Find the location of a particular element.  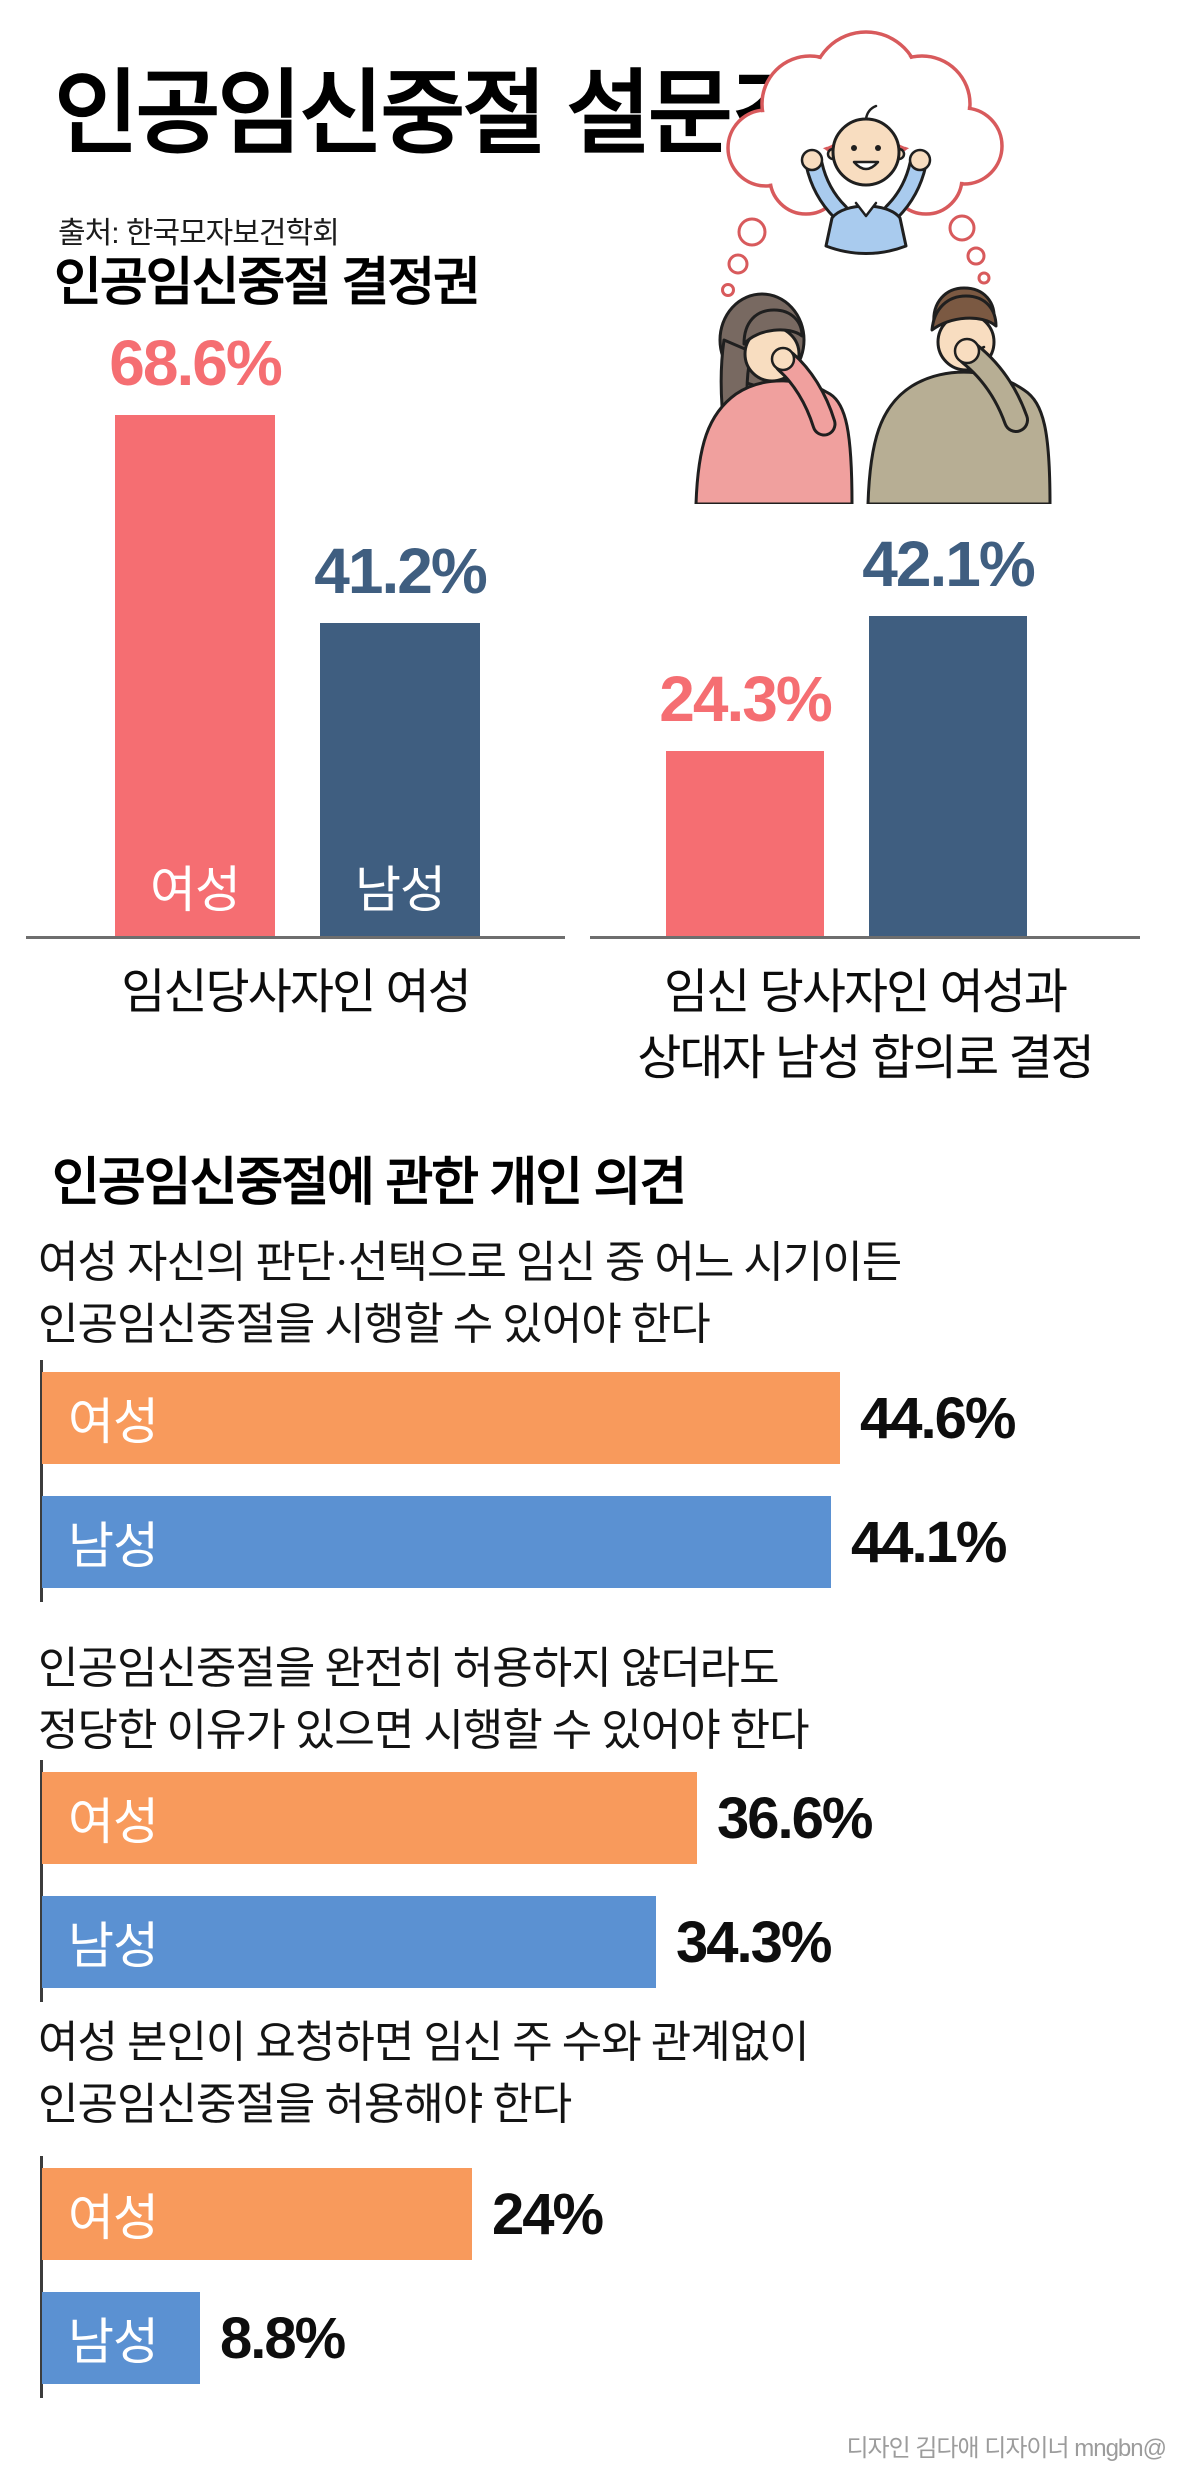

bar-value: 68.6% is located at coordinates (195, 363).